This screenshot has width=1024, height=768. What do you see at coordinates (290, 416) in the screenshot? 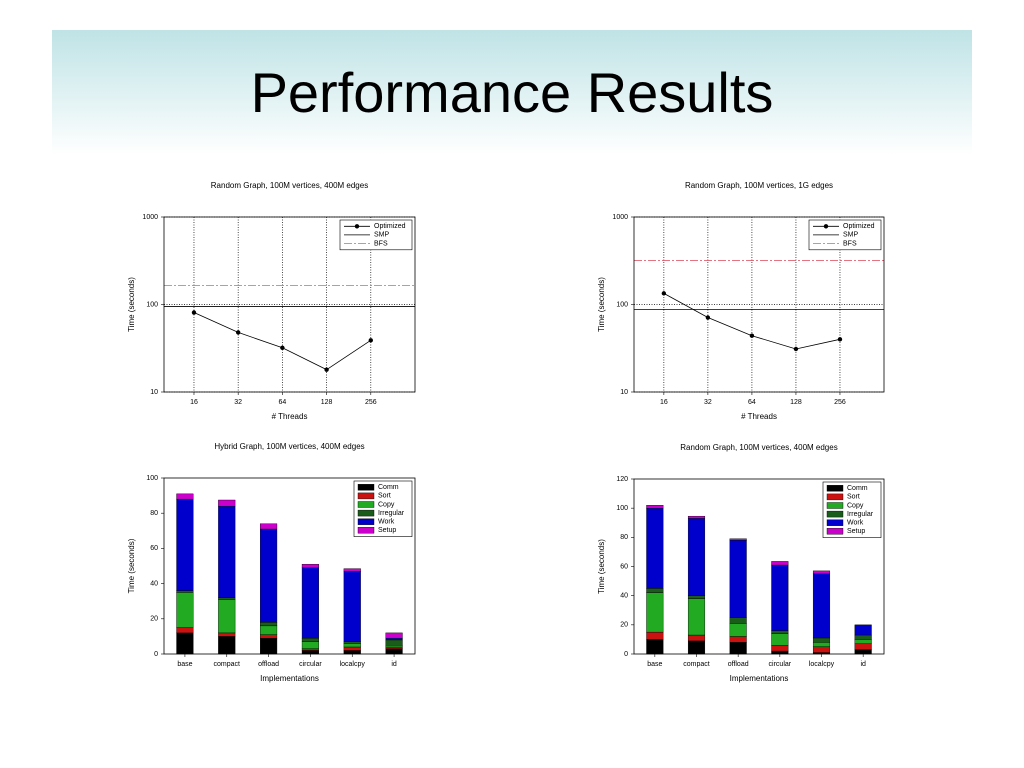
I see `x-axis-label: # Threads` at bounding box center [290, 416].